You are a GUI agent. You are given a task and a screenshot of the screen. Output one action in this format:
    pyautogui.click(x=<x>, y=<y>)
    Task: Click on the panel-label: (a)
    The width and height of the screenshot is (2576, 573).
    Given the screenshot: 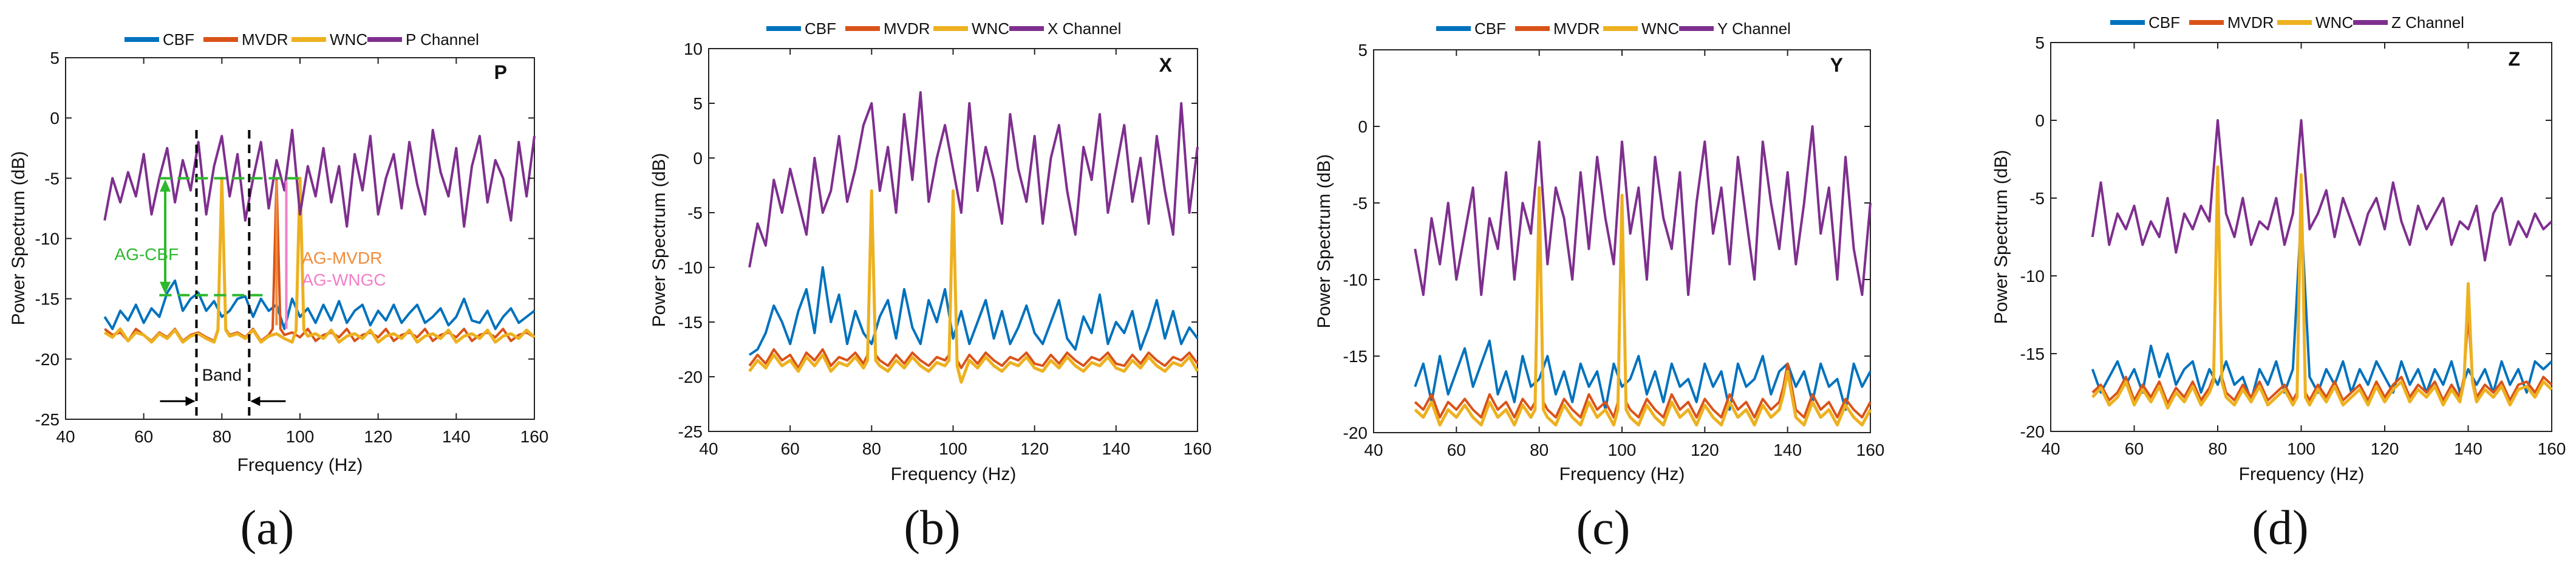 What is the action you would take?
    pyautogui.click(x=267, y=528)
    